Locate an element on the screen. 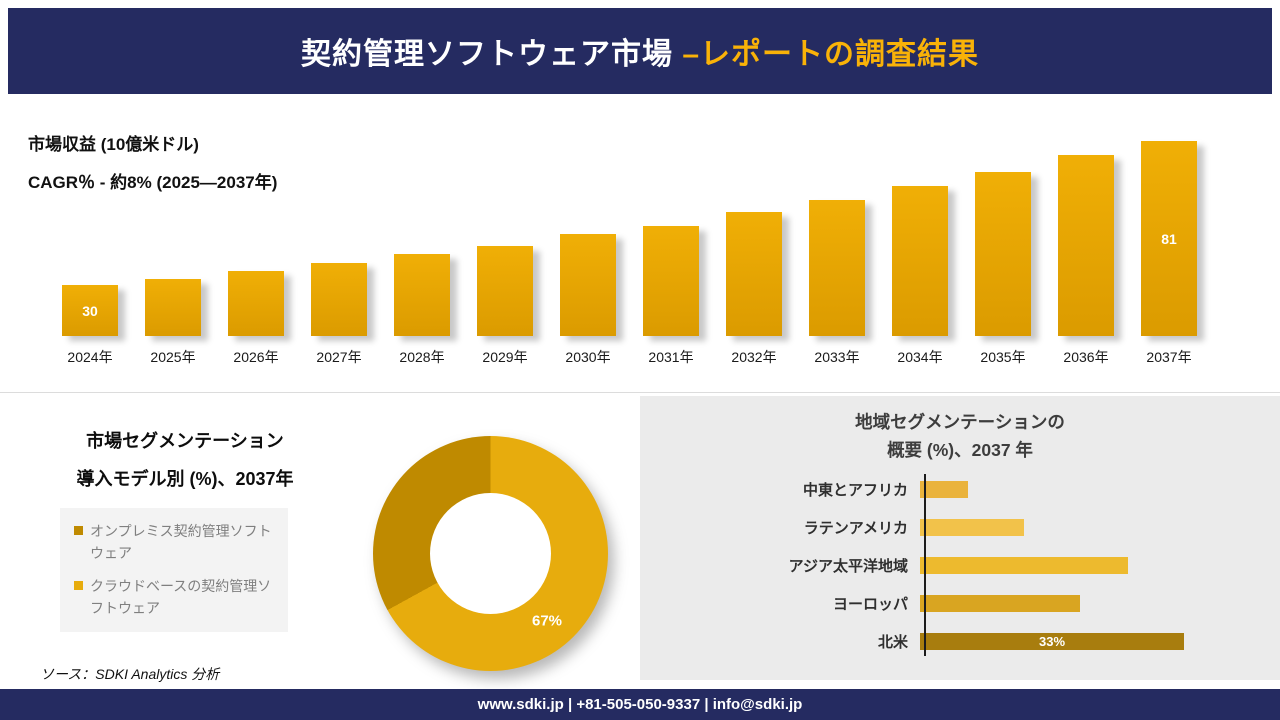  bar-value-label: 30 is located at coordinates (90, 310).